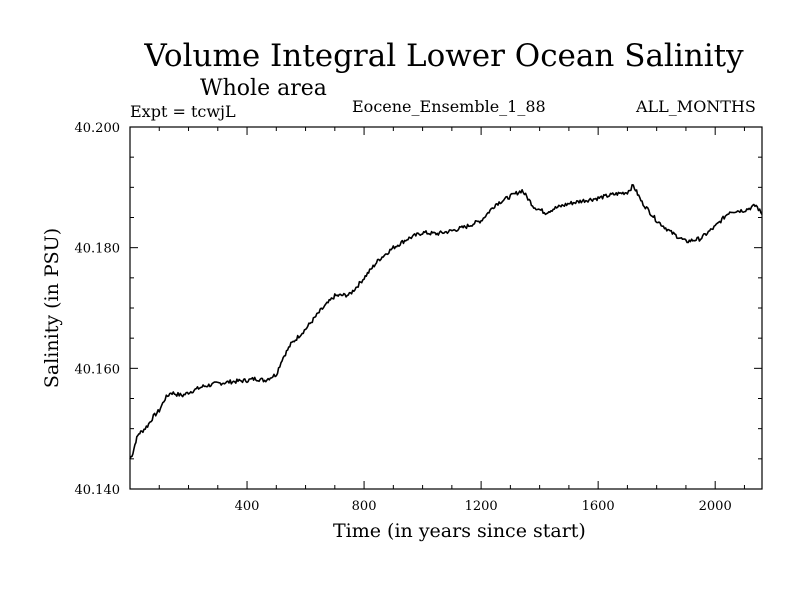 Image resolution: width=800 pixels, height=600 pixels. Describe the element at coordinates (481, 506) in the screenshot. I see `x-tick-label: 1200` at that location.